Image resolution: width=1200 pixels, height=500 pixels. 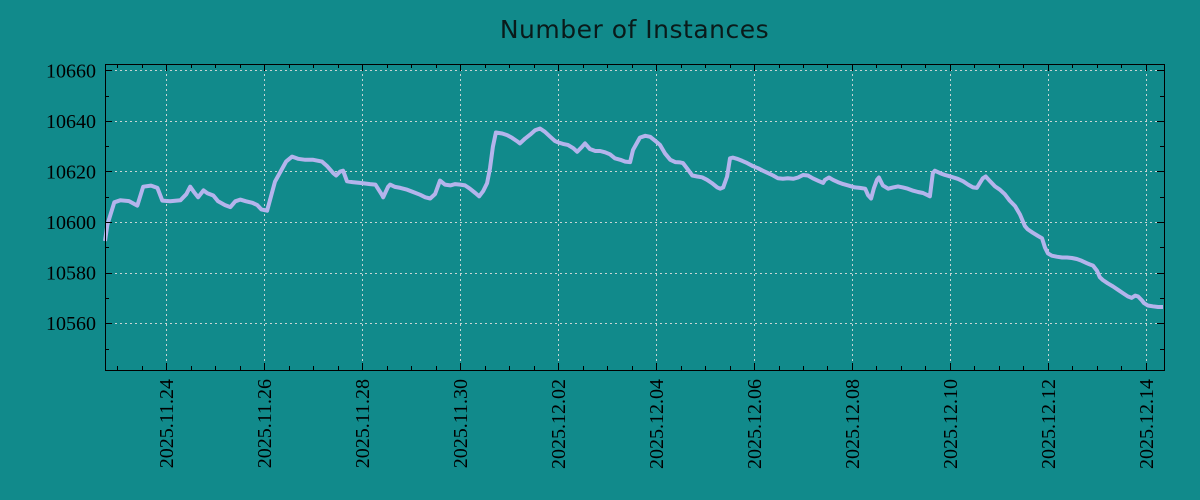 I want to click on x-tick-label: 2025.12.02, so click(x=559, y=424).